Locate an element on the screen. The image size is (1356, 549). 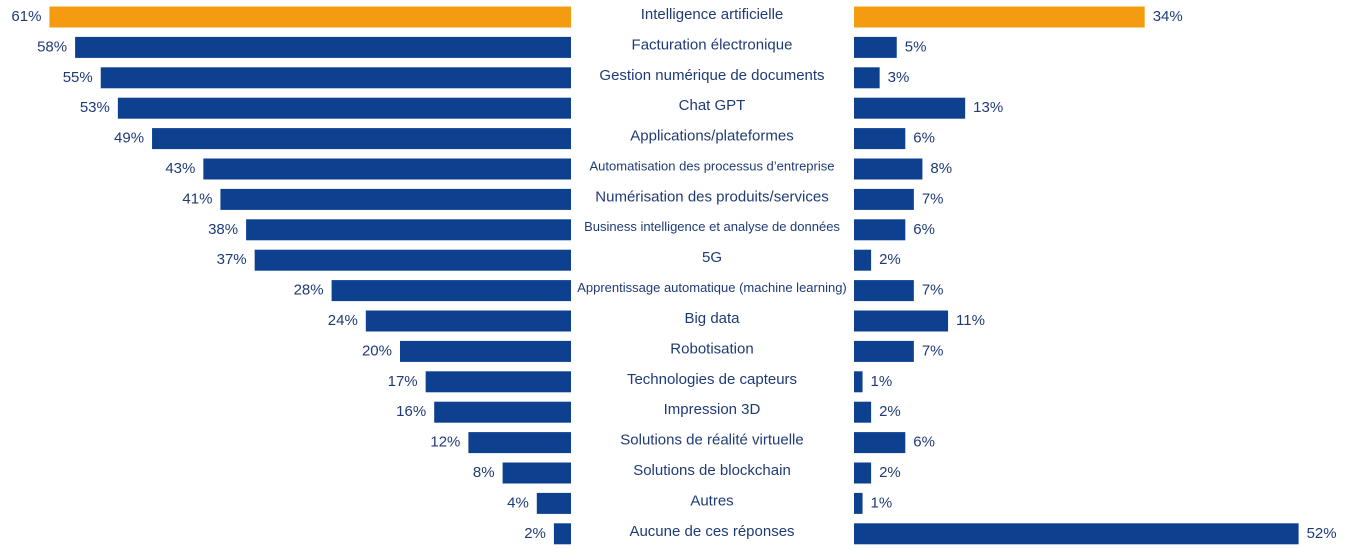
value-label: 3% is located at coordinates (899, 77).